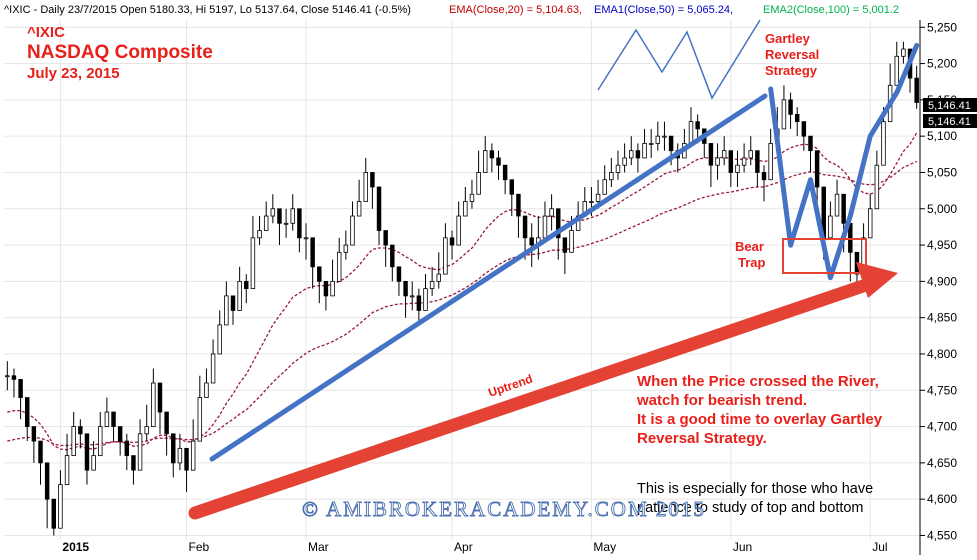  What do you see at coordinates (702, 438) in the screenshot?
I see `river-note-4: Reversal Strategy.` at bounding box center [702, 438].